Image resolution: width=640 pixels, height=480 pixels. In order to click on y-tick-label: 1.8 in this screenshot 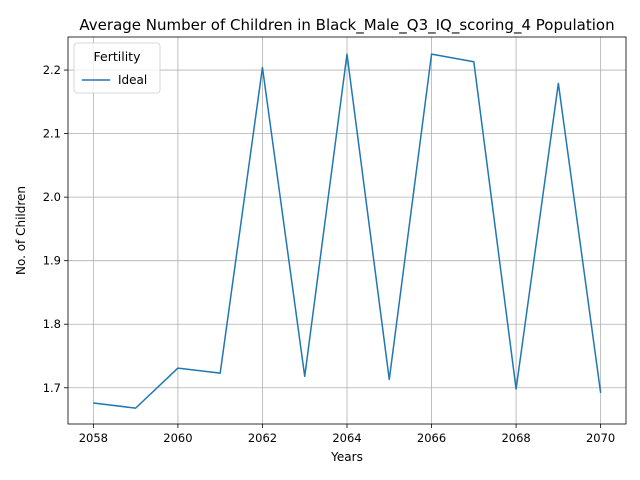, I will do `click(52, 324)`.